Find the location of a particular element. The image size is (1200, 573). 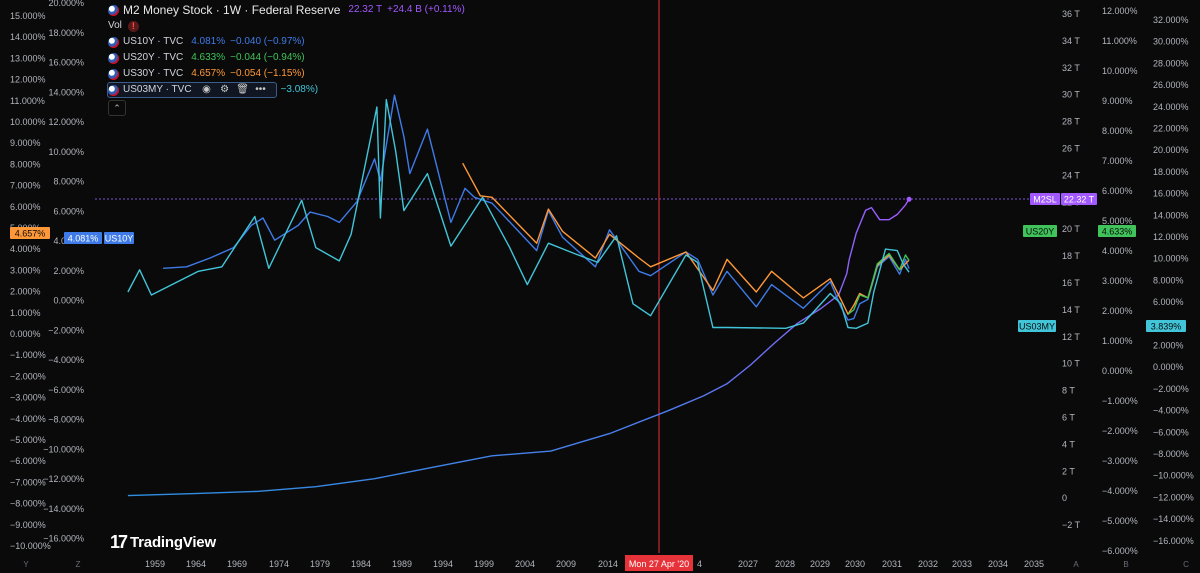

series-line-us30y is located at coordinates (686, 238).